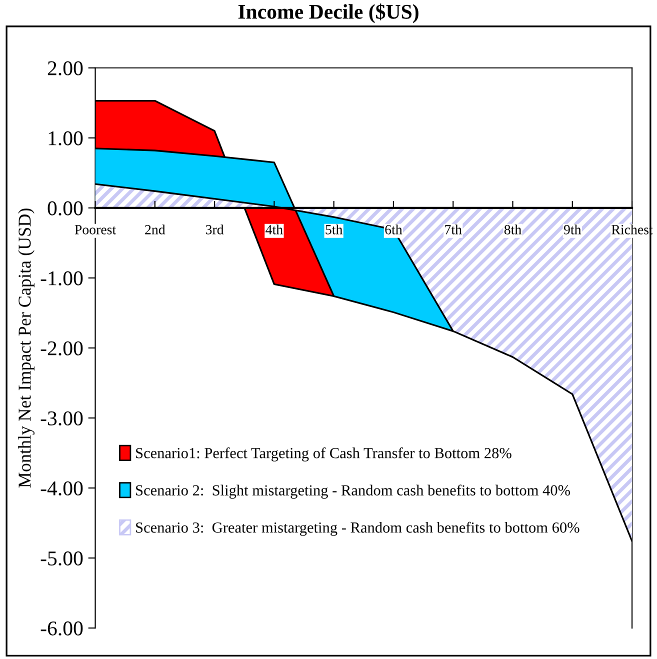 The image size is (657, 659). Describe the element at coordinates (65, 208) in the screenshot. I see `y-tick-label: 0.00` at that location.